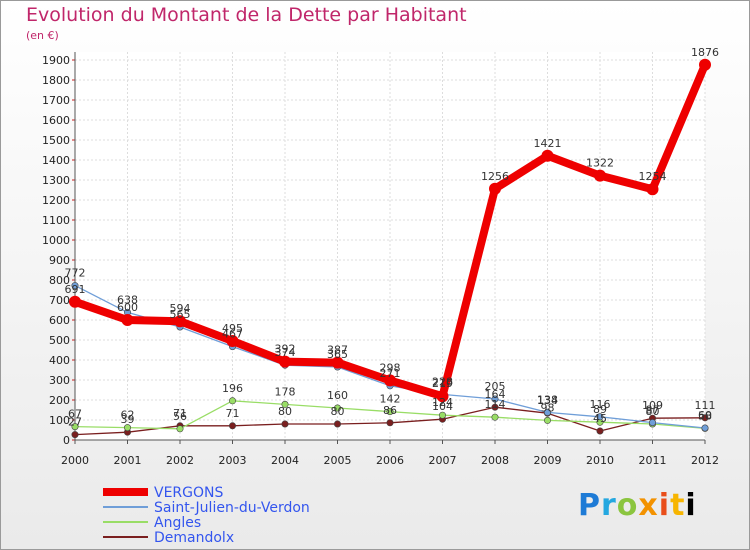 Image resolution: width=750 pixels, height=550 pixels. What do you see at coordinates (637, 505) in the screenshot?
I see `proxiti-logo: Proxiti` at bounding box center [637, 505].